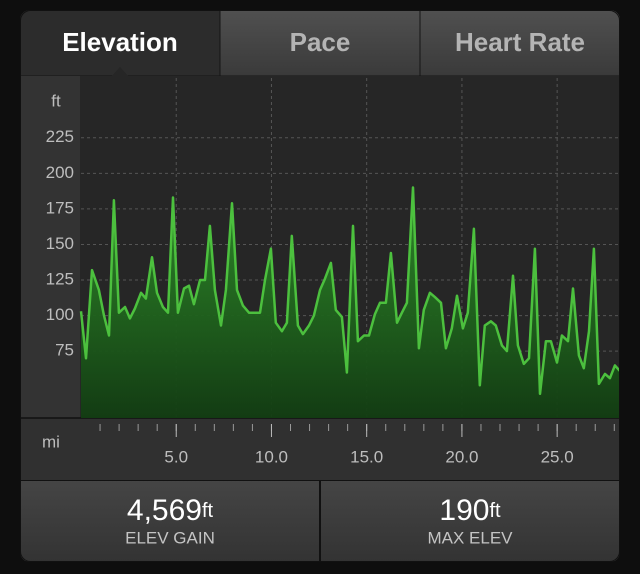  I want to click on y-tick-label: 150, so click(60, 243).